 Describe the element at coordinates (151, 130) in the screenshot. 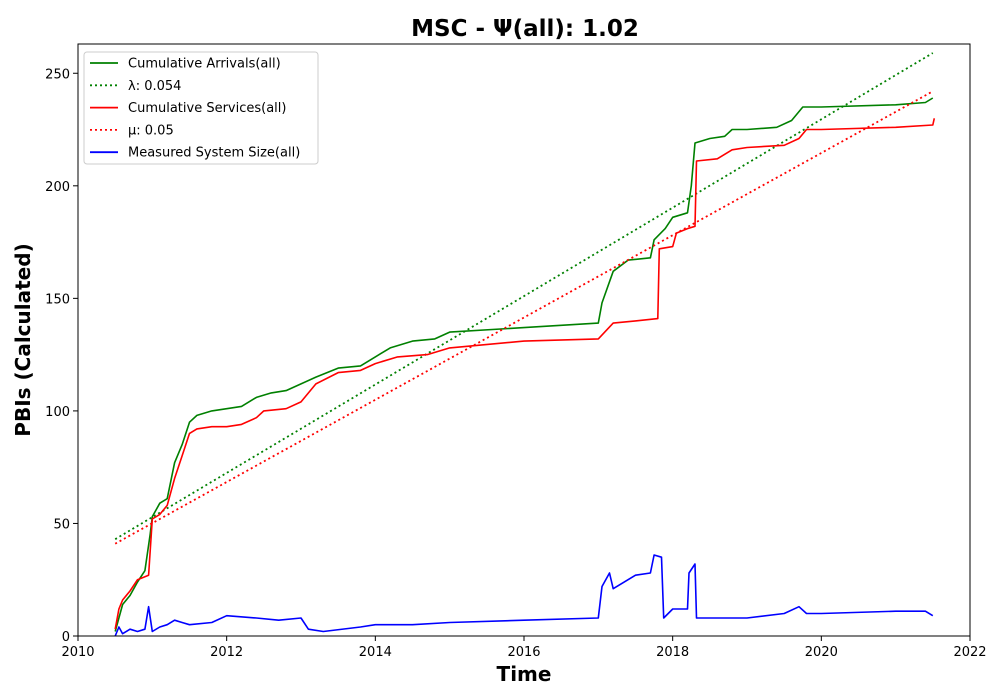

I see `legend-entry-label: μ: 0.05` at that location.